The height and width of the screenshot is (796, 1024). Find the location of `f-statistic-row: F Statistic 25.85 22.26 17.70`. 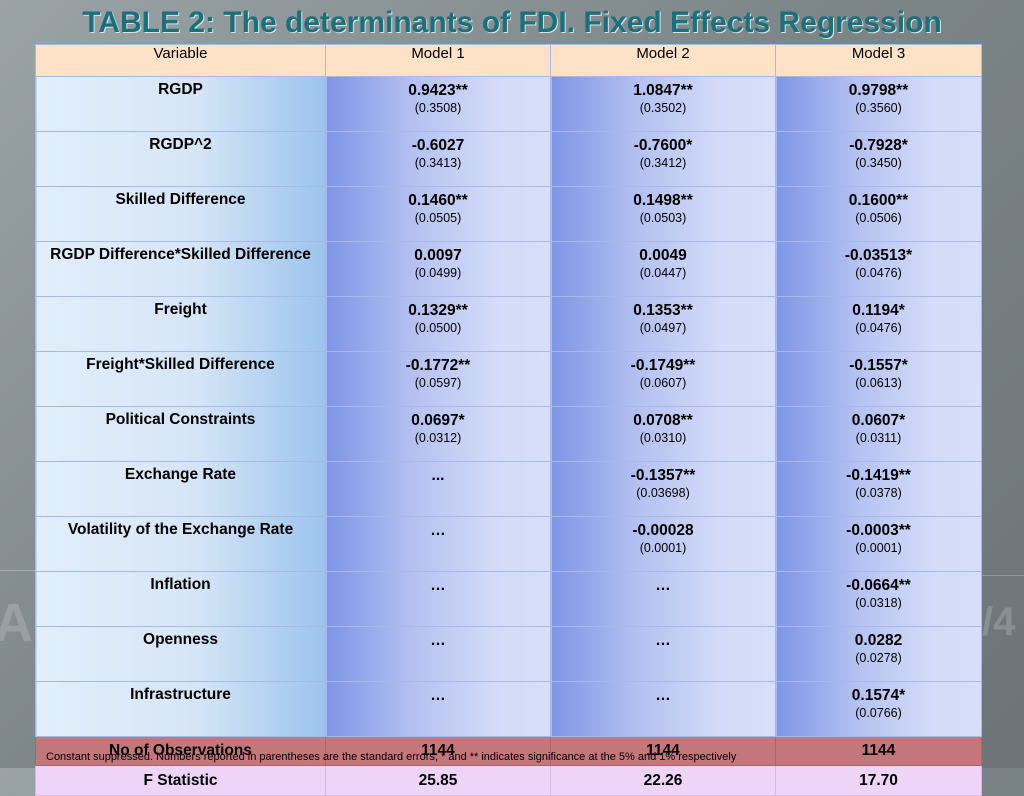

f-statistic-row: F Statistic 25.85 22.26 17.70 is located at coordinates (508, 780).